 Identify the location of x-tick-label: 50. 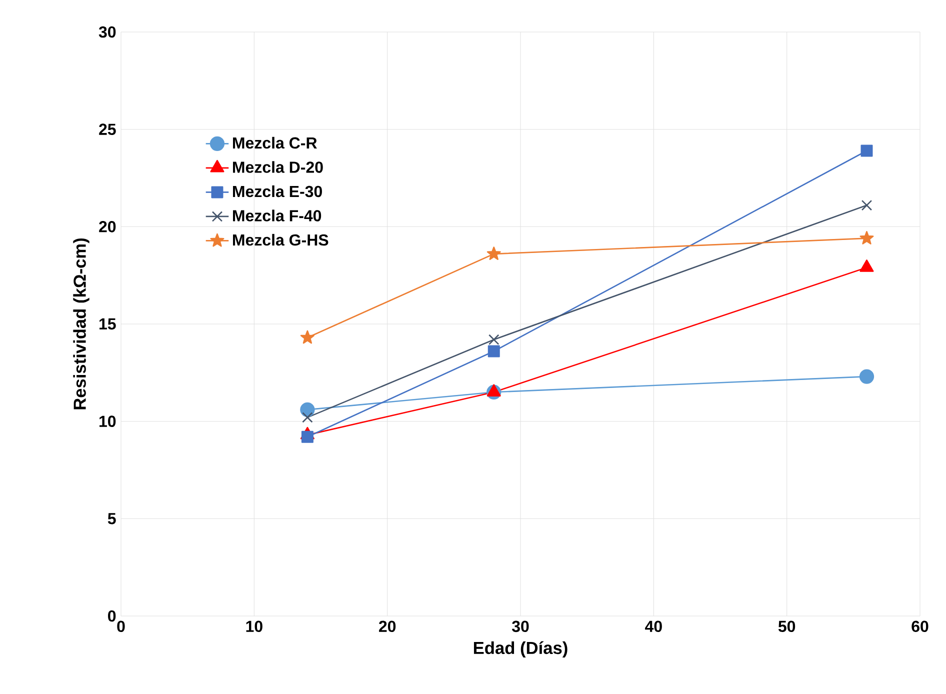
(787, 626).